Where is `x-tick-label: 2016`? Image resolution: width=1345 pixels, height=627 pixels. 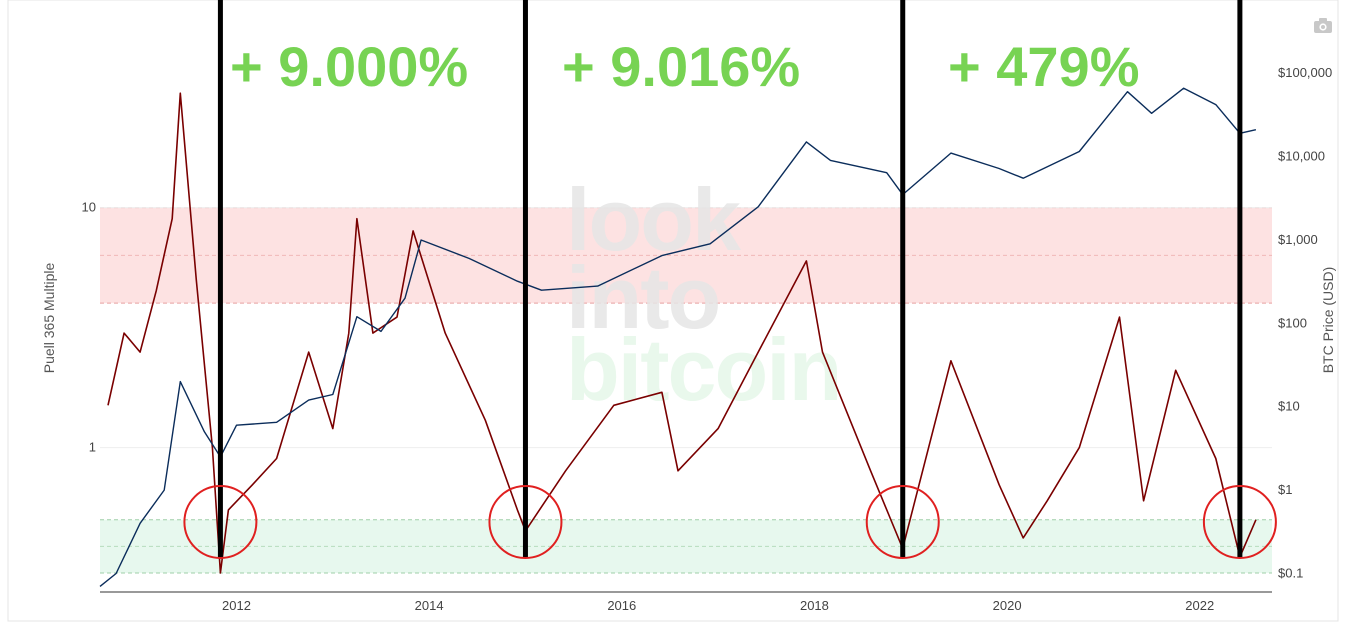 x-tick-label: 2016 is located at coordinates (621, 605).